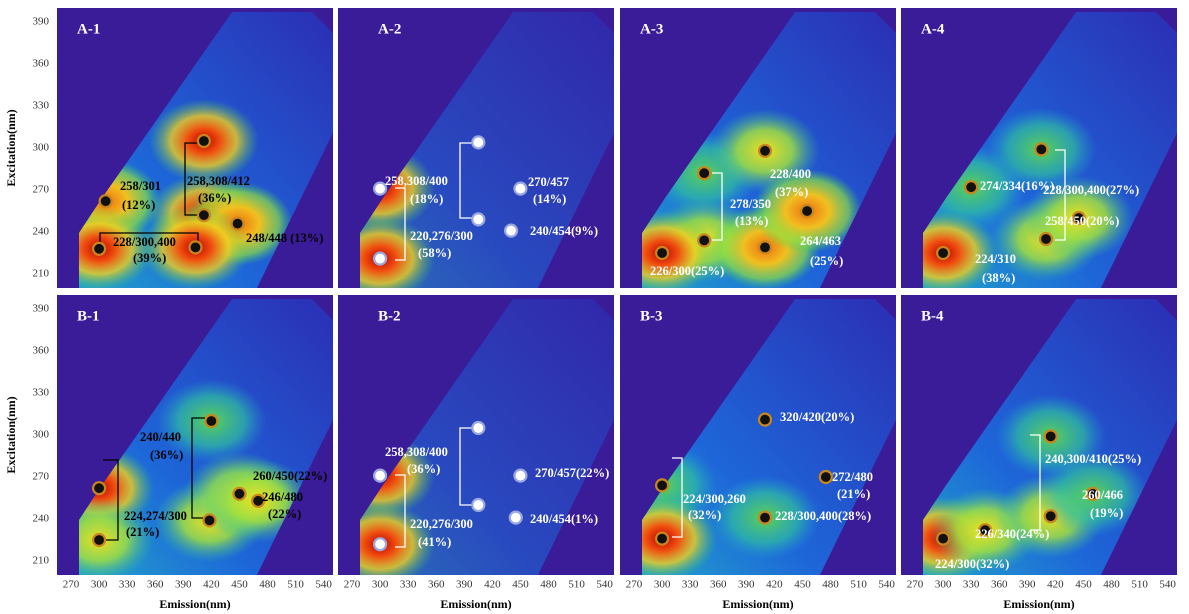 The height and width of the screenshot is (614, 1189). Describe the element at coordinates (183, 585) in the screenshot. I see `x-tick-label: 390` at that location.